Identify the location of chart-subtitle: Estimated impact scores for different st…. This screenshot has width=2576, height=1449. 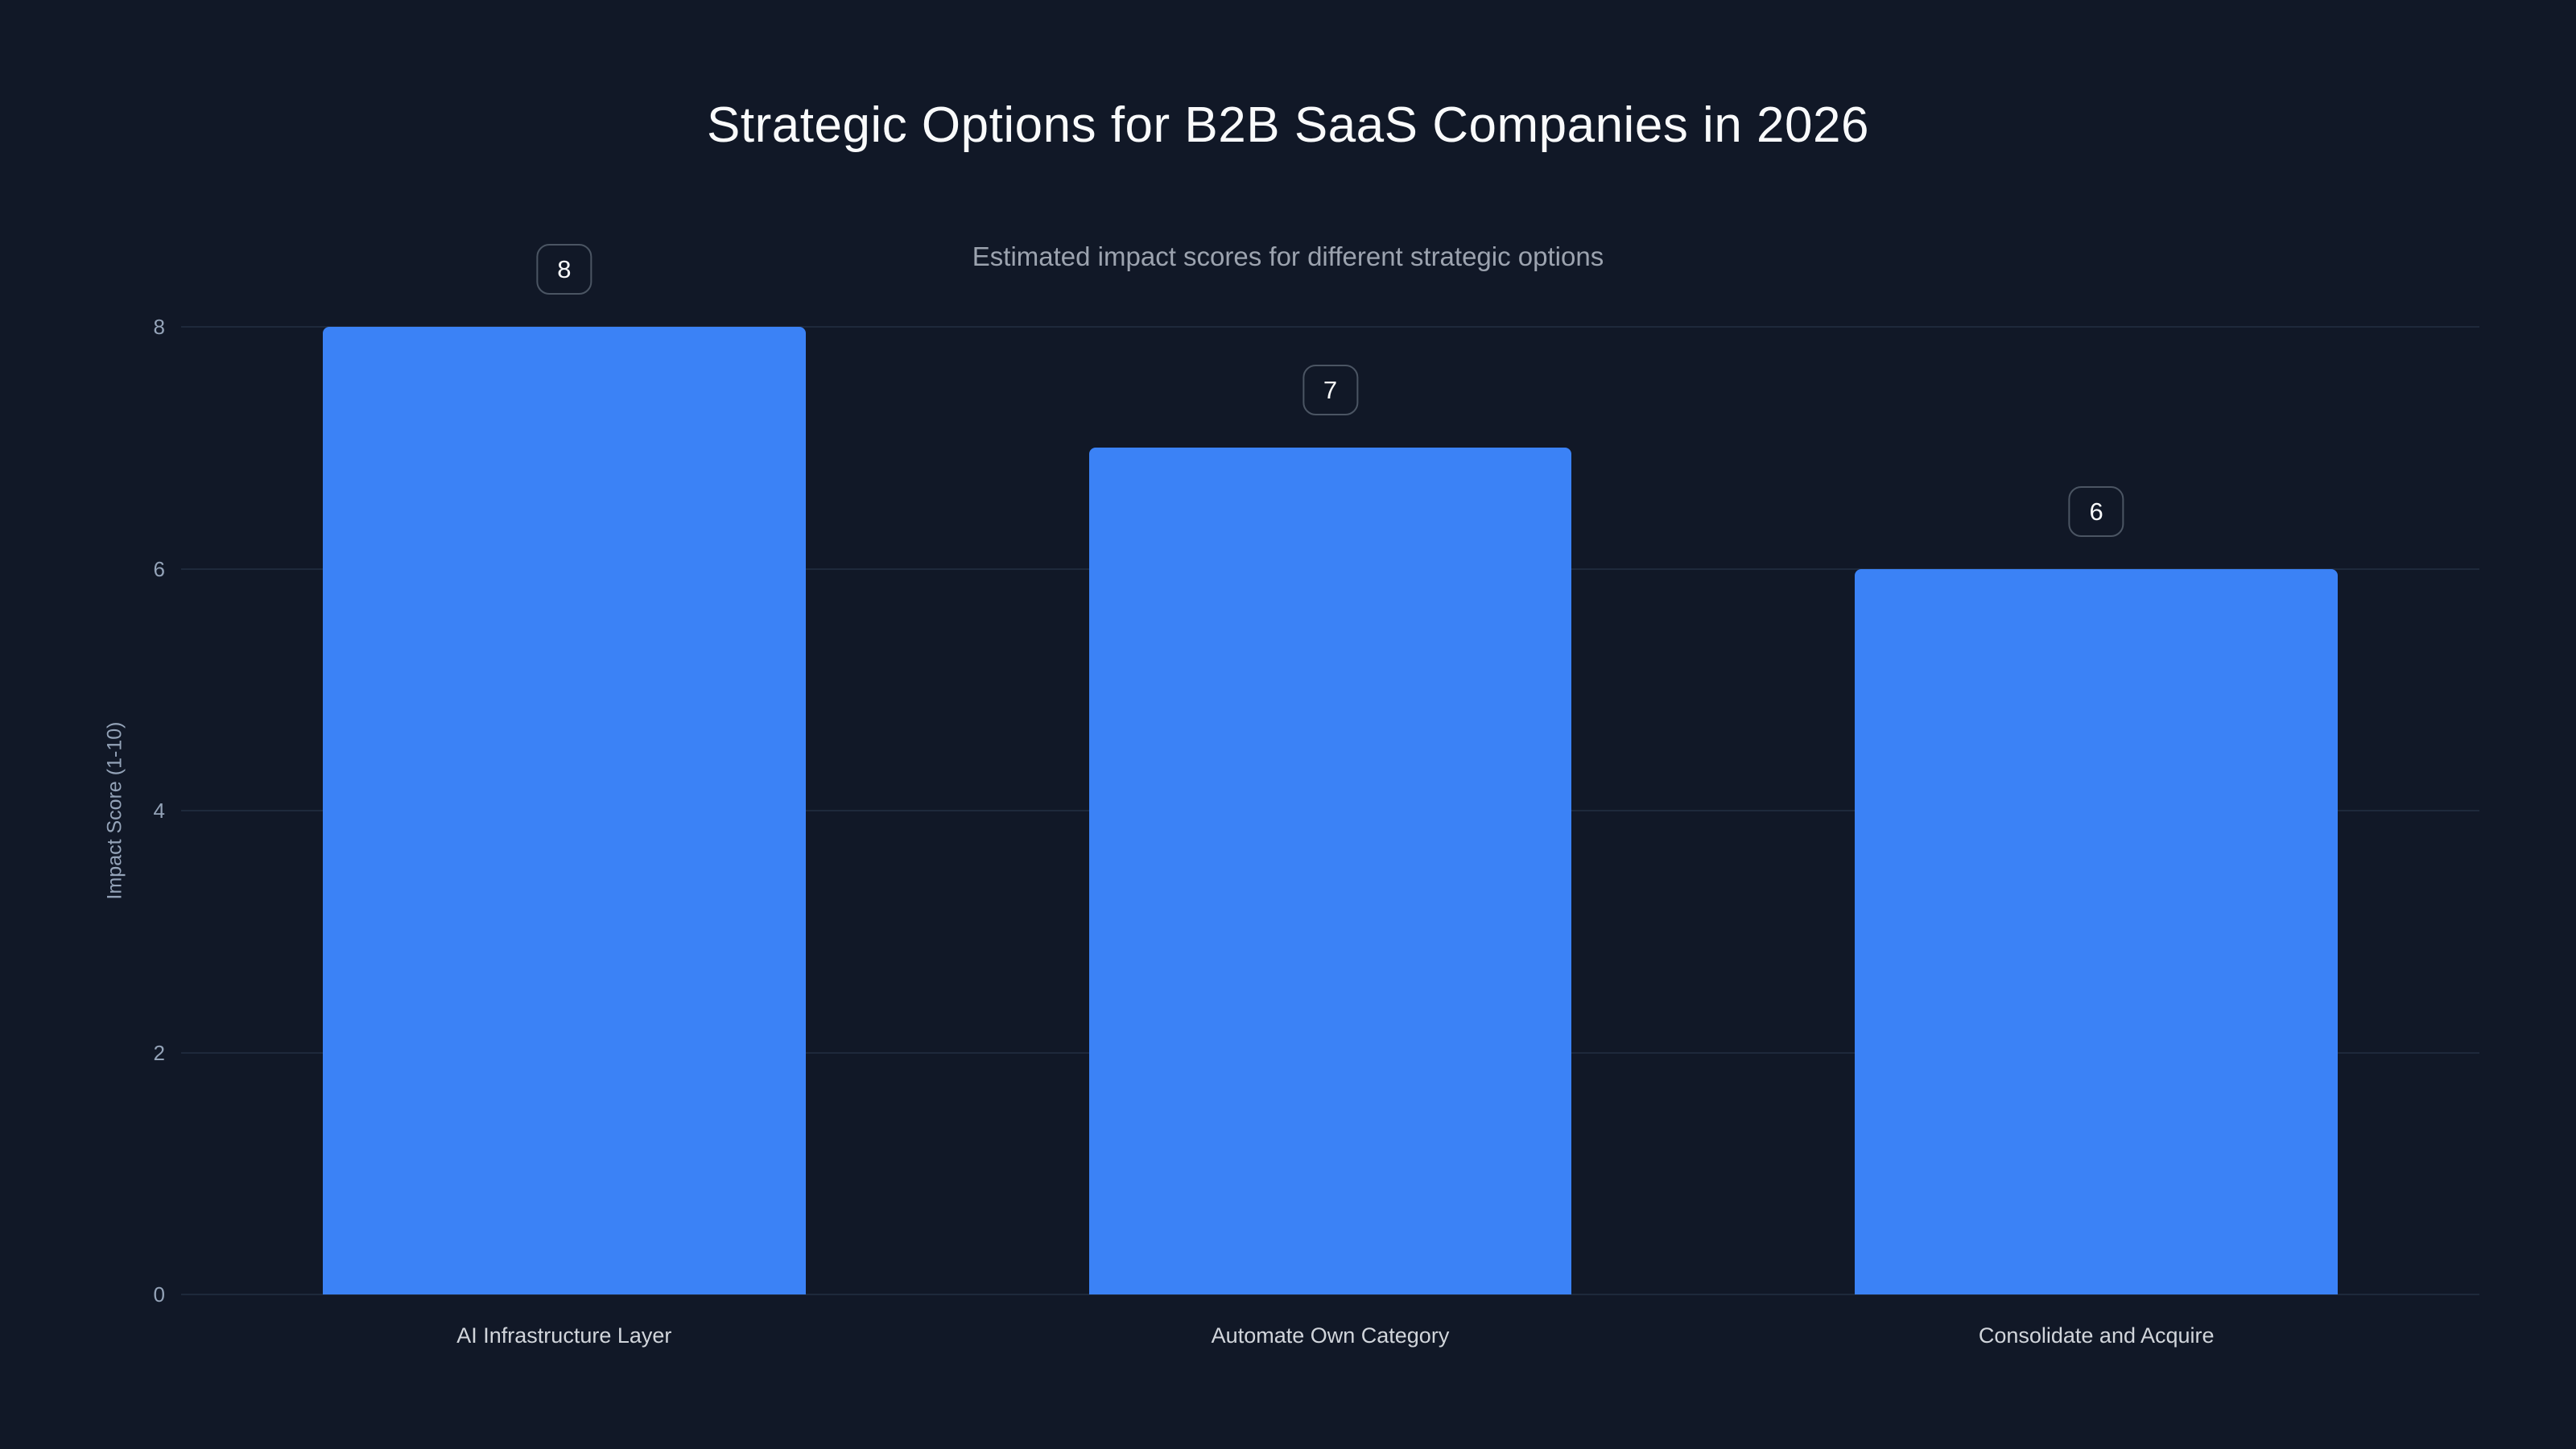
(1288, 256).